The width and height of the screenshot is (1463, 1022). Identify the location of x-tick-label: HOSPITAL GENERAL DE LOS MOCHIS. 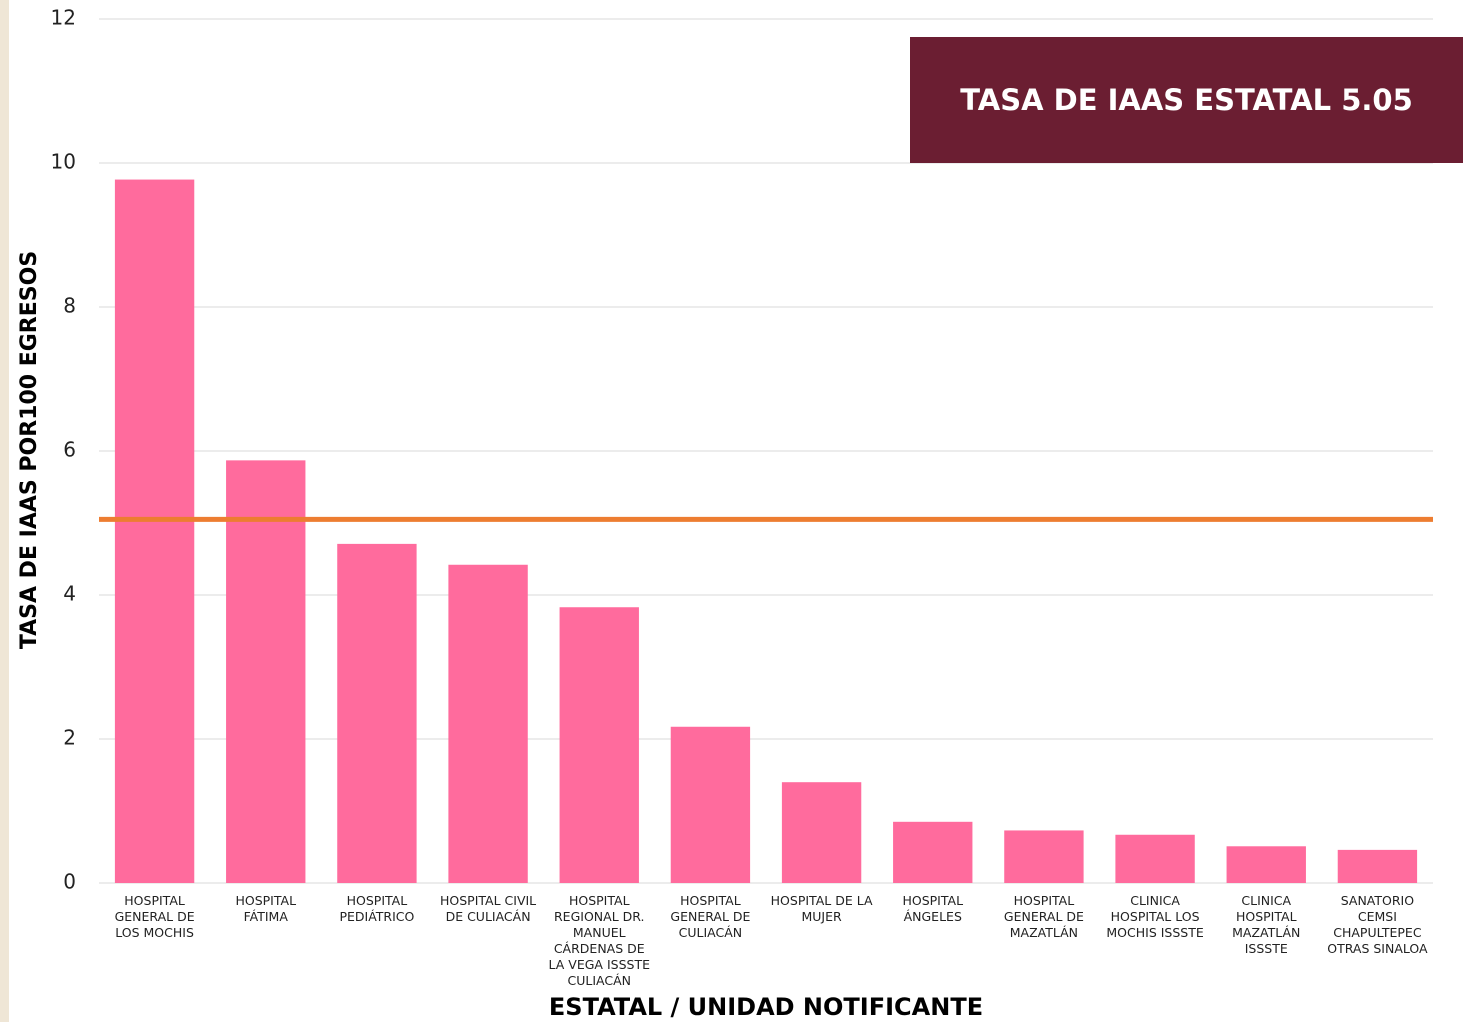
(154, 916).